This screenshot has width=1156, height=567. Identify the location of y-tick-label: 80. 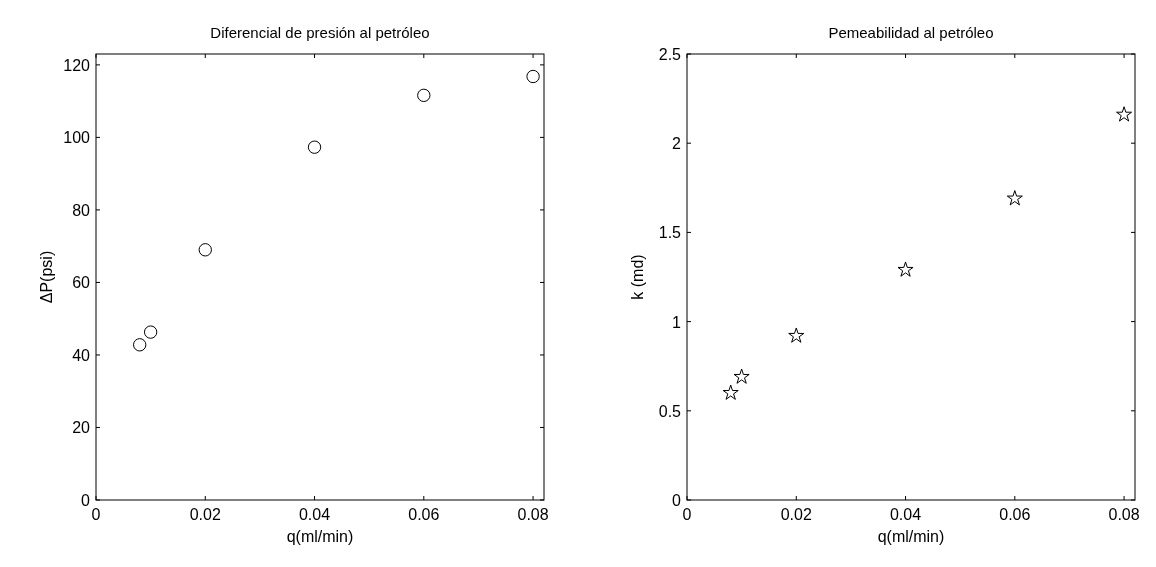
(81, 210).